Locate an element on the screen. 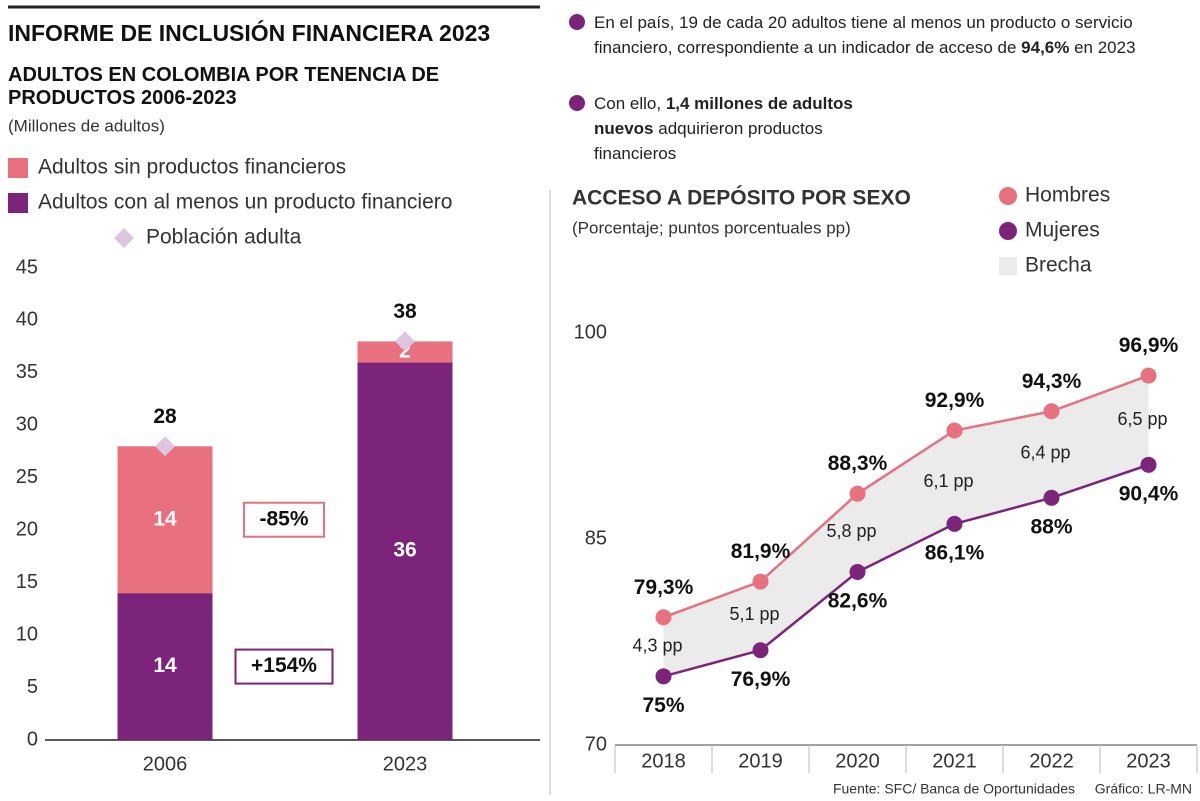  y-tick-label: 35 is located at coordinates (27, 372).